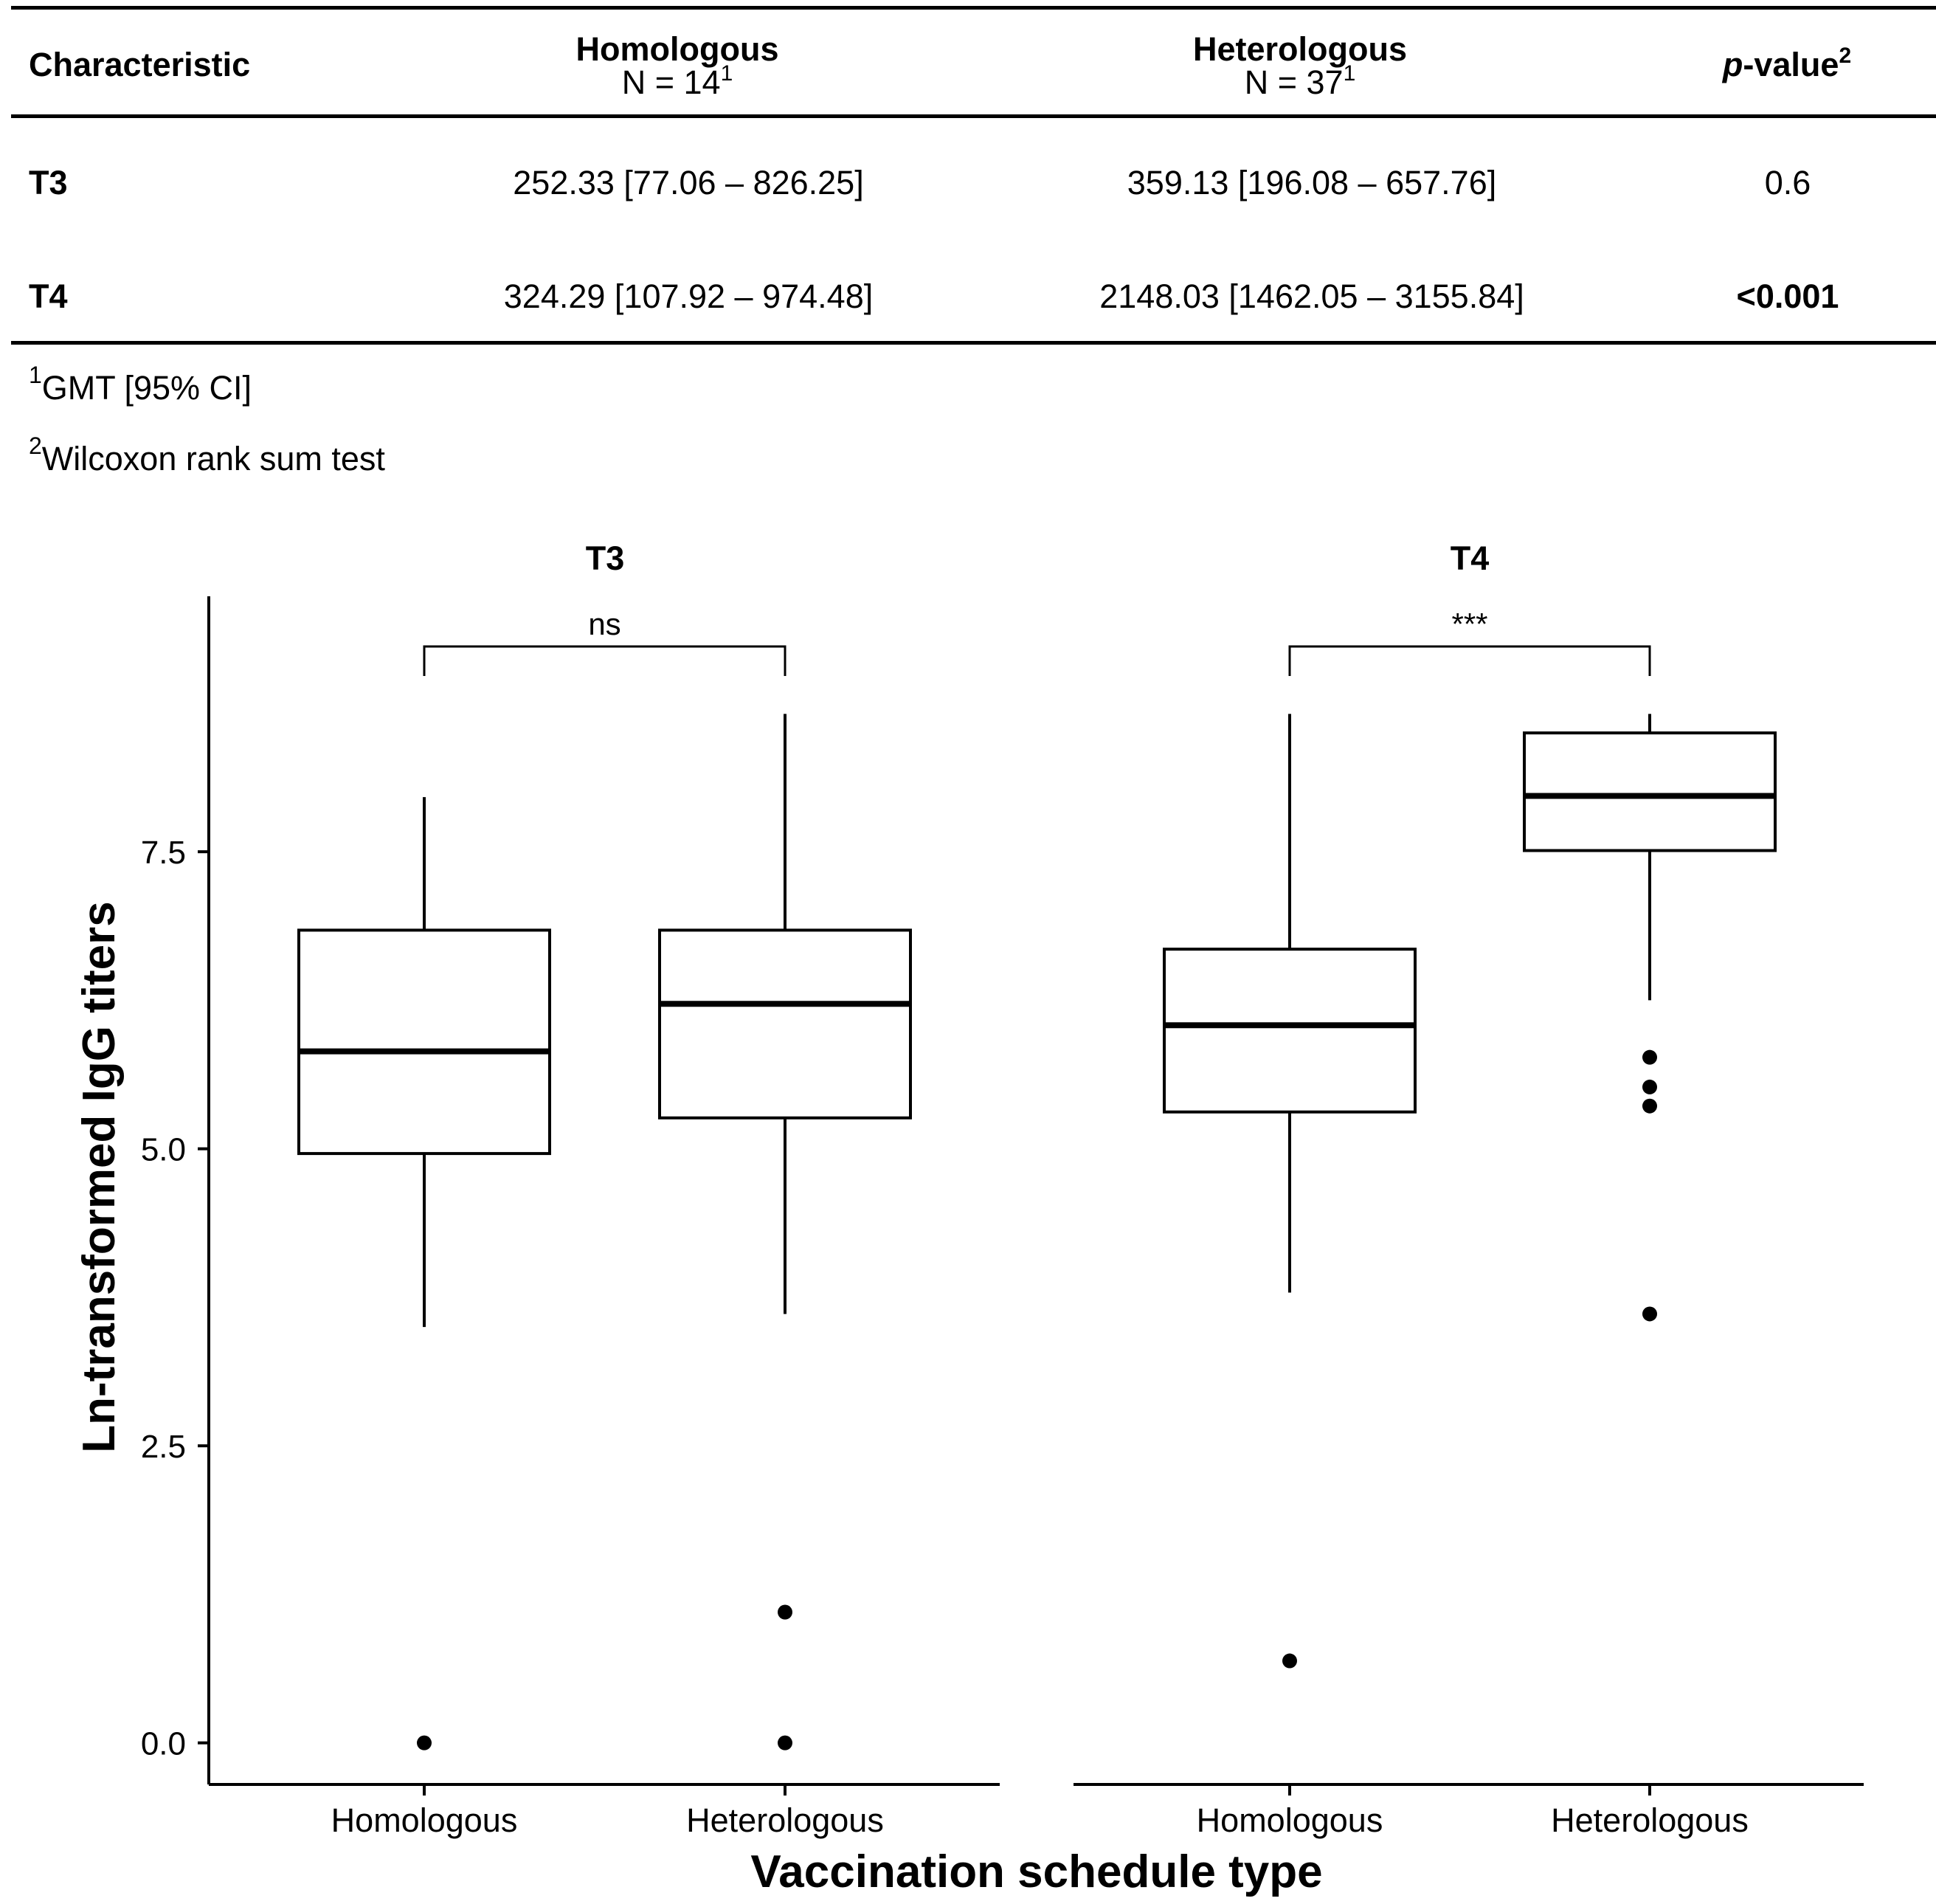 This screenshot has width=1936, height=1904. Describe the element at coordinates (163, 1150) in the screenshot. I see `y-tick-label: 5.0` at that location.